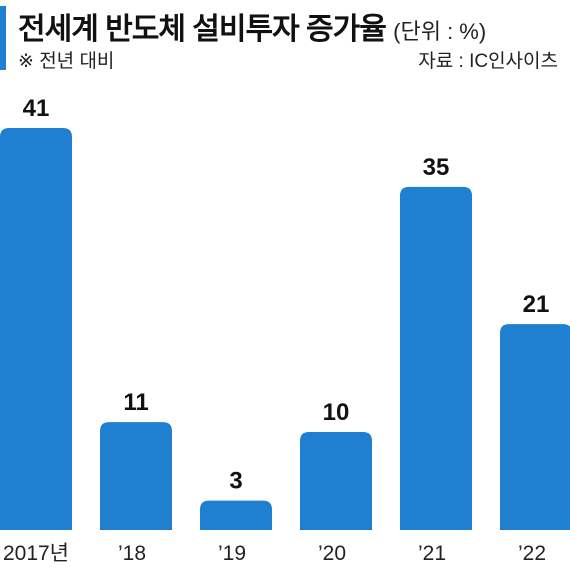 Image resolution: width=570 pixels, height=567 pixels. What do you see at coordinates (488, 61) in the screenshot?
I see `source-label: 자료 : IC인사이츠` at bounding box center [488, 61].